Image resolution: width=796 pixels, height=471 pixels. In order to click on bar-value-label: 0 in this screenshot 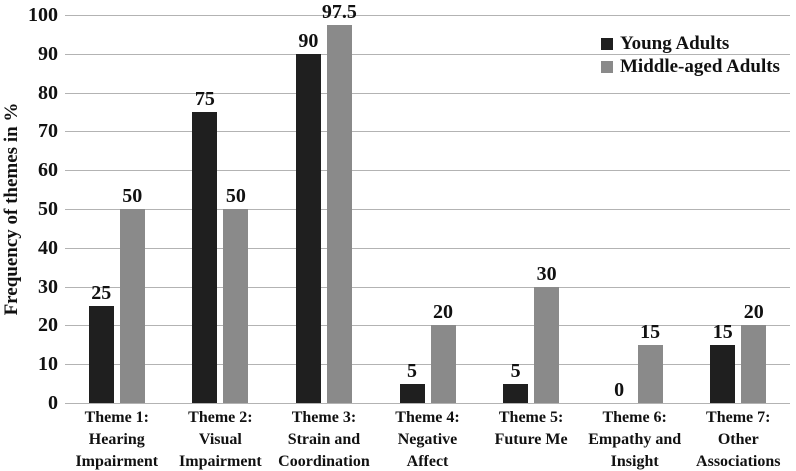, I will do `click(619, 390)`.